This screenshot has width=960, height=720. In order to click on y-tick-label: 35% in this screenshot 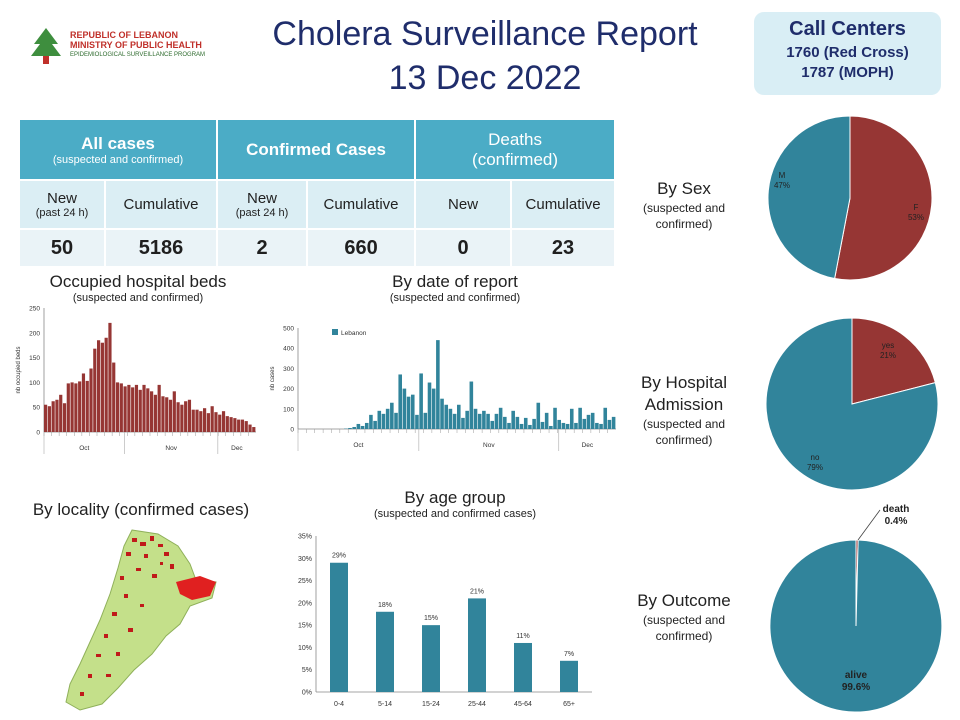, I will do `click(305, 537)`.